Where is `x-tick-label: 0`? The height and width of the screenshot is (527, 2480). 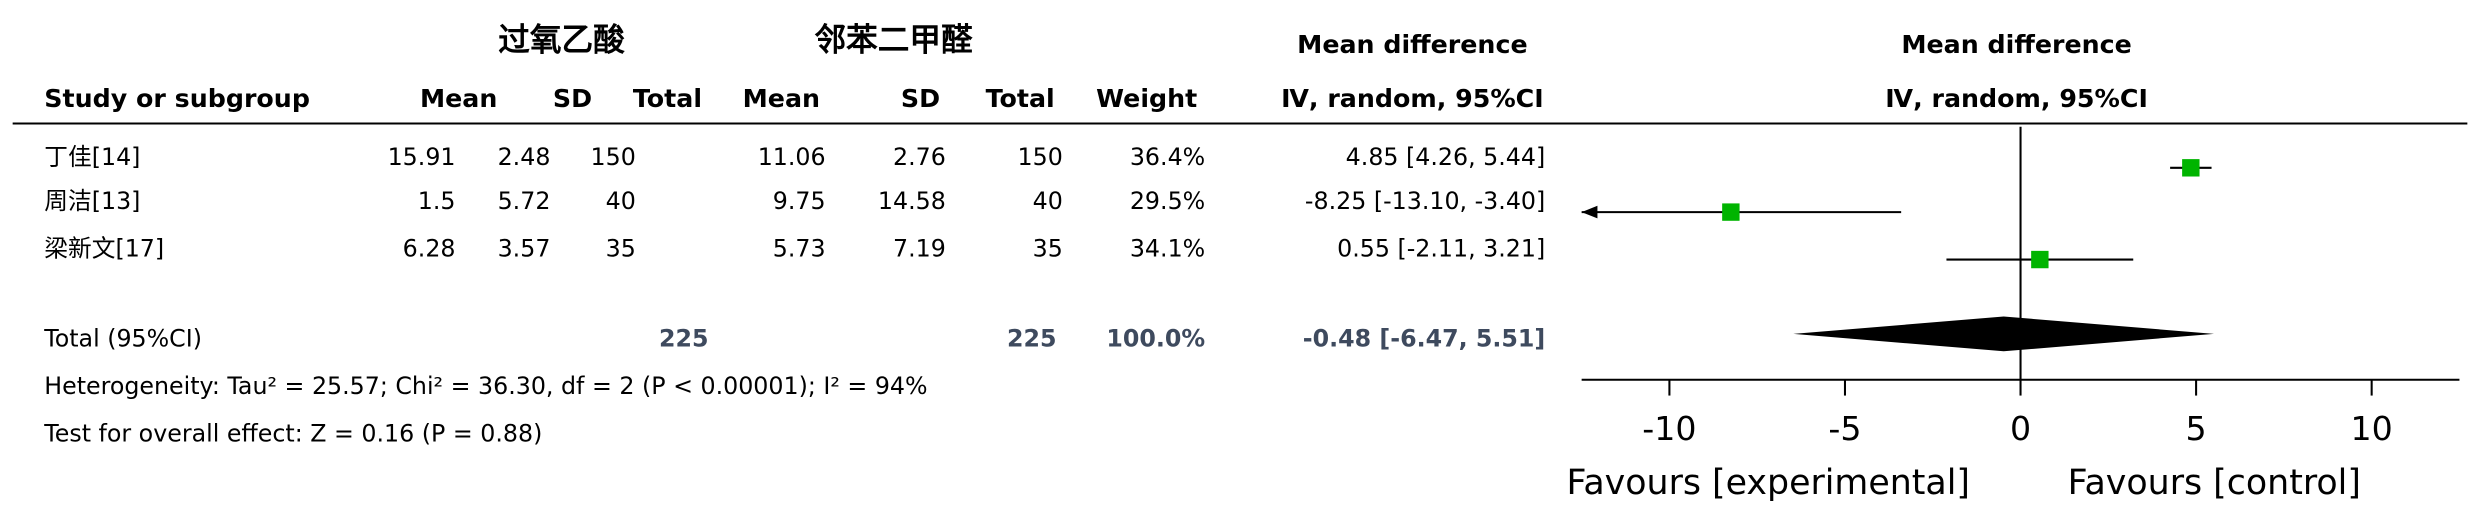 x-tick-label: 0 is located at coordinates (2020, 428).